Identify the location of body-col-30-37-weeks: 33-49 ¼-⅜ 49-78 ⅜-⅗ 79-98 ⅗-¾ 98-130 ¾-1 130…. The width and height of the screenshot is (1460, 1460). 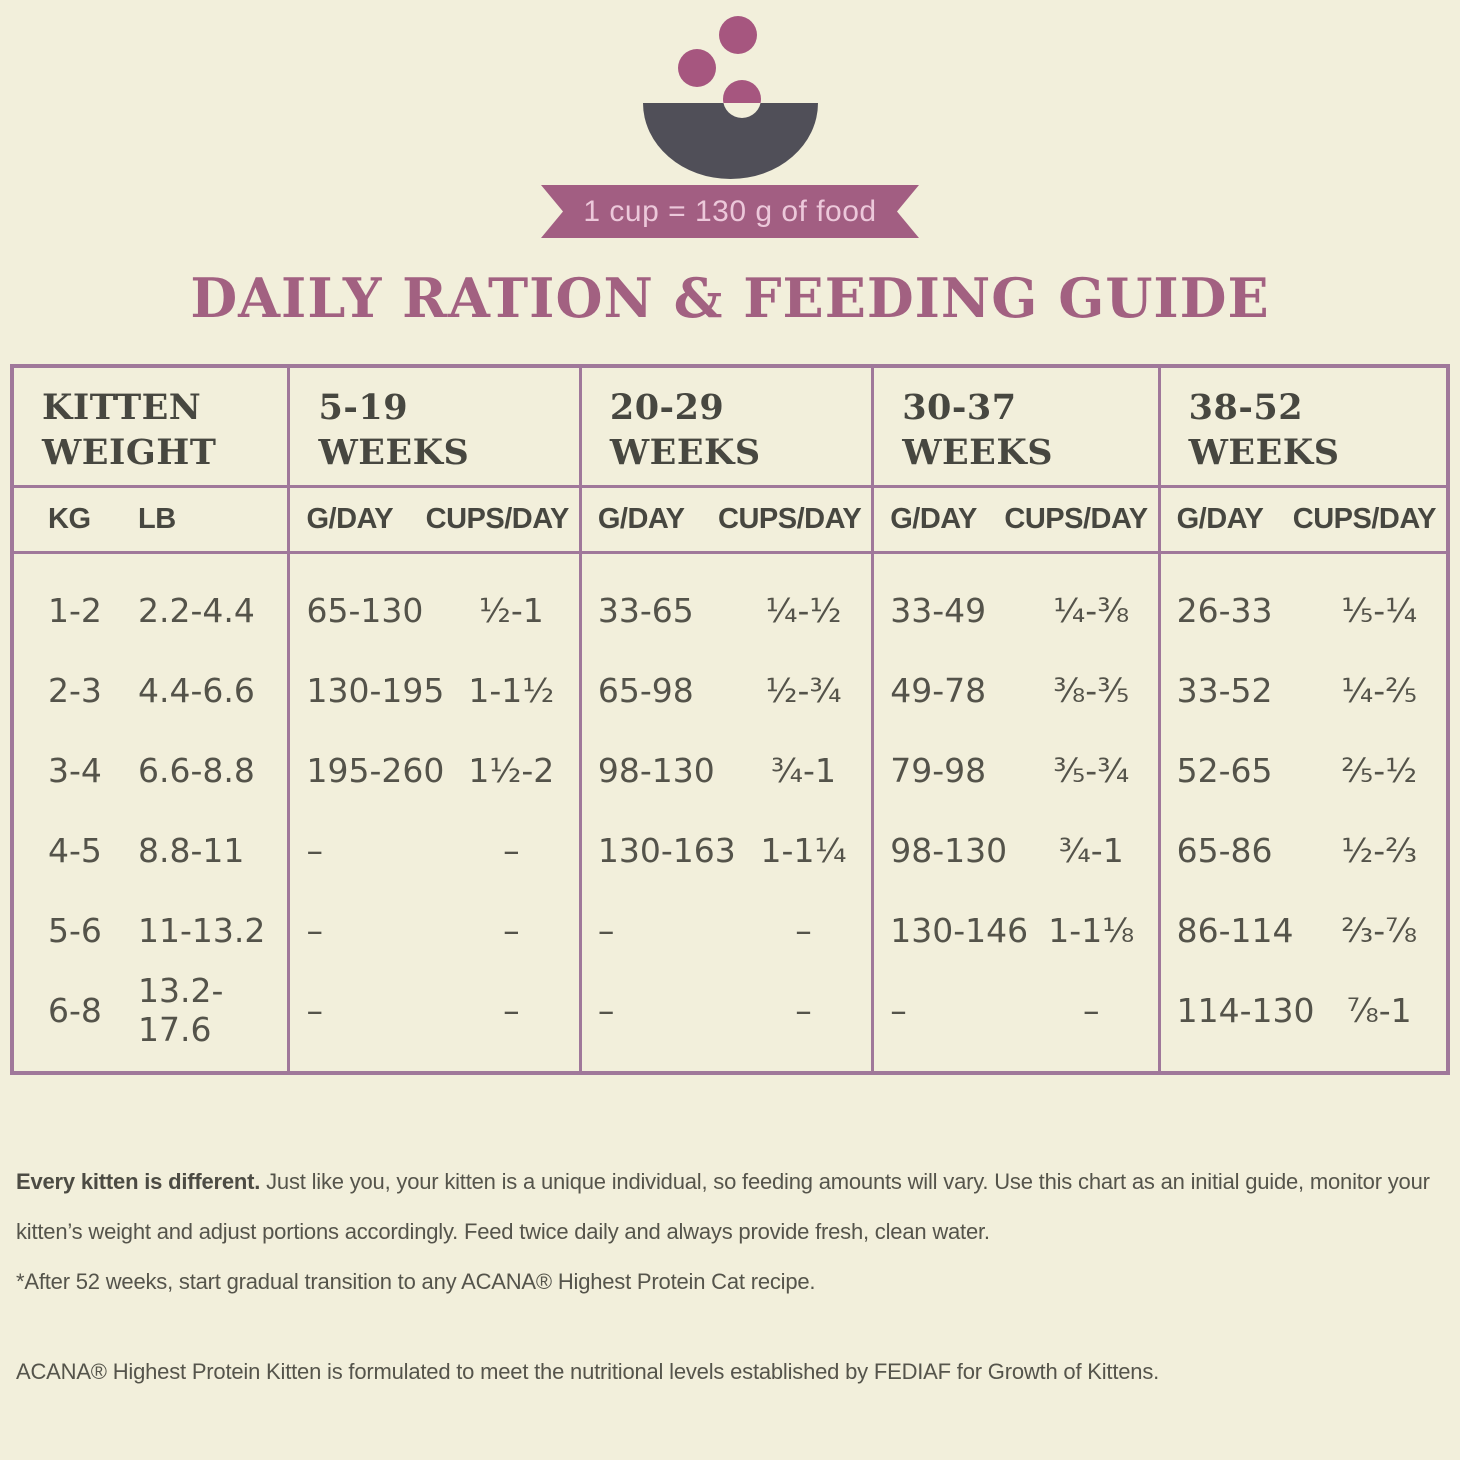
(1014, 812).